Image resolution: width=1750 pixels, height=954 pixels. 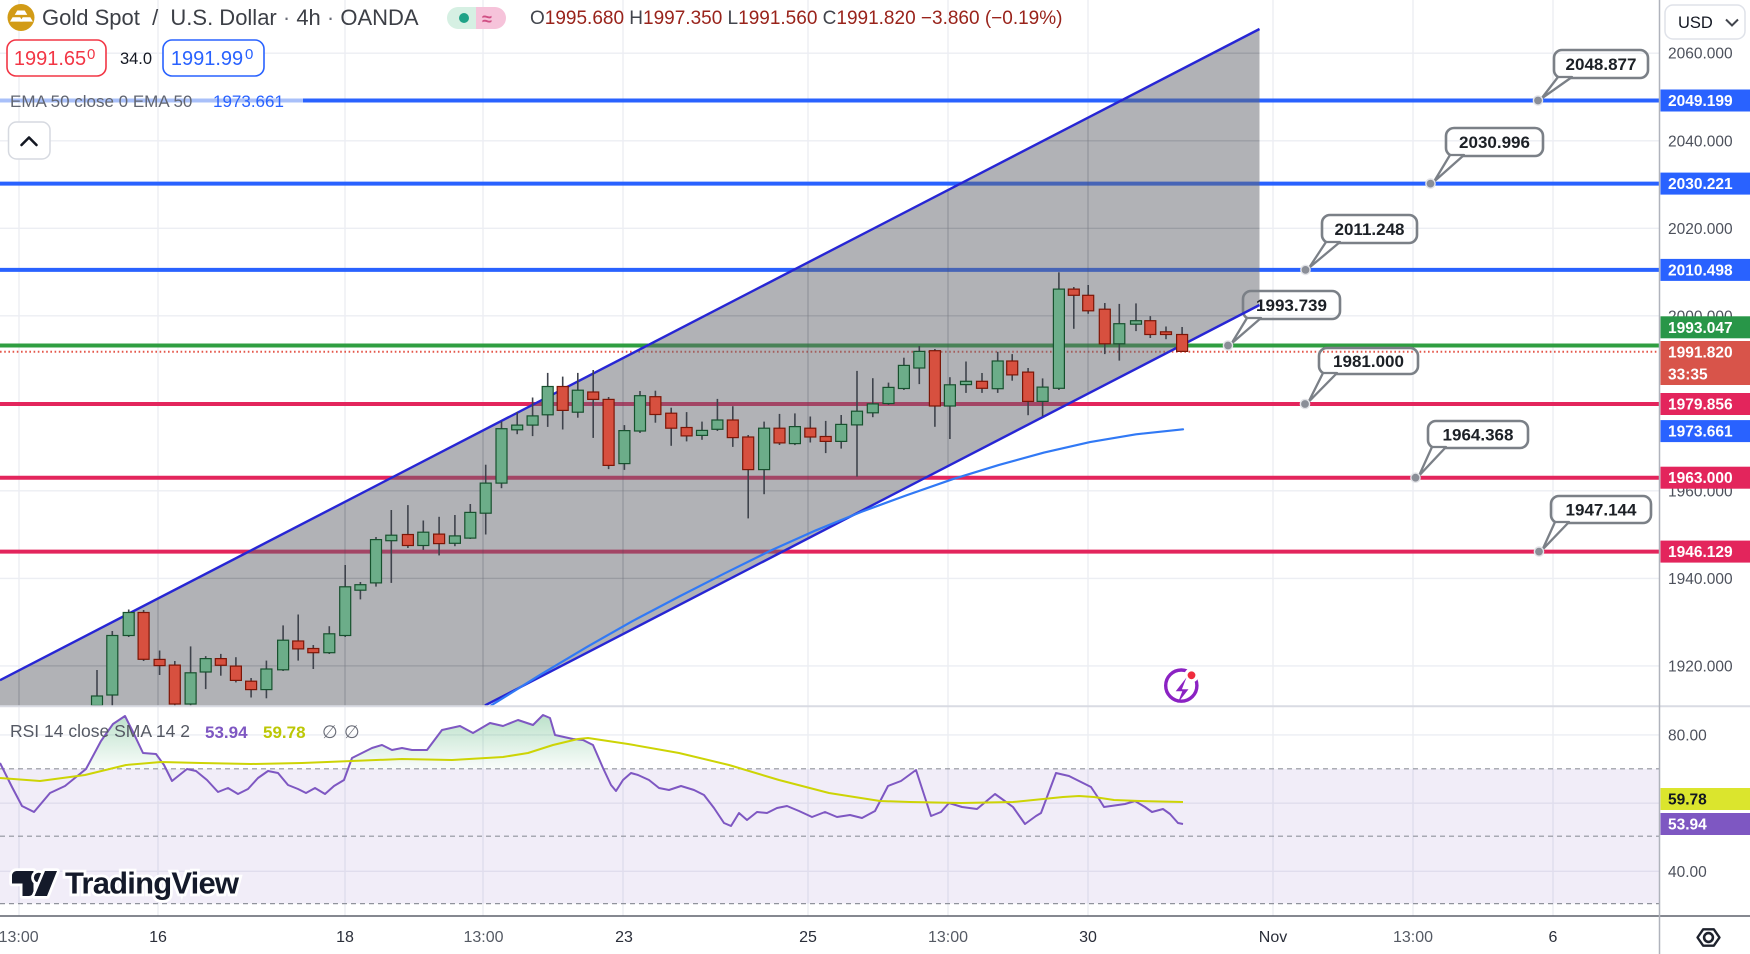 I want to click on svg-text: 23, so click(x=624, y=937).